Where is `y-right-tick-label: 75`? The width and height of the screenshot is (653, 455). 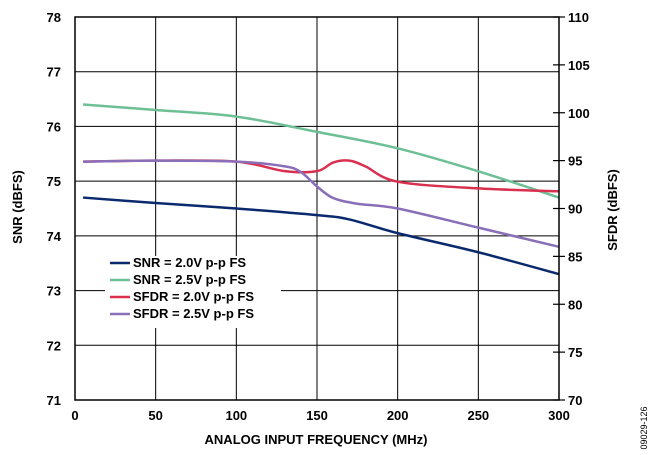
y-right-tick-label: 75 is located at coordinates (575, 352).